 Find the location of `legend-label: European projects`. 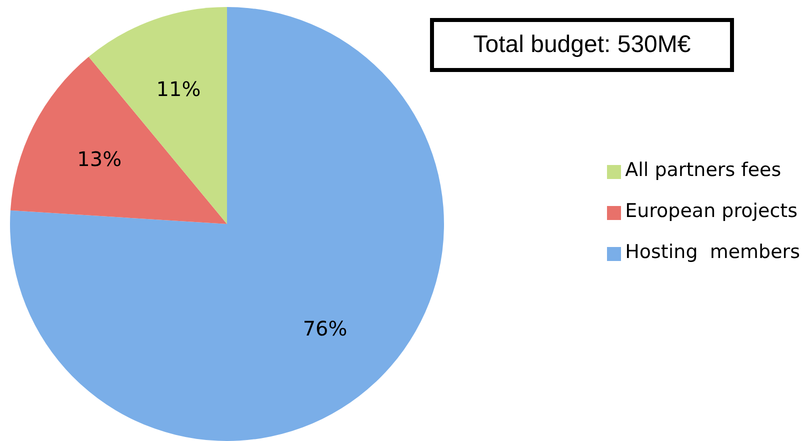

legend-label: European projects is located at coordinates (711, 211).